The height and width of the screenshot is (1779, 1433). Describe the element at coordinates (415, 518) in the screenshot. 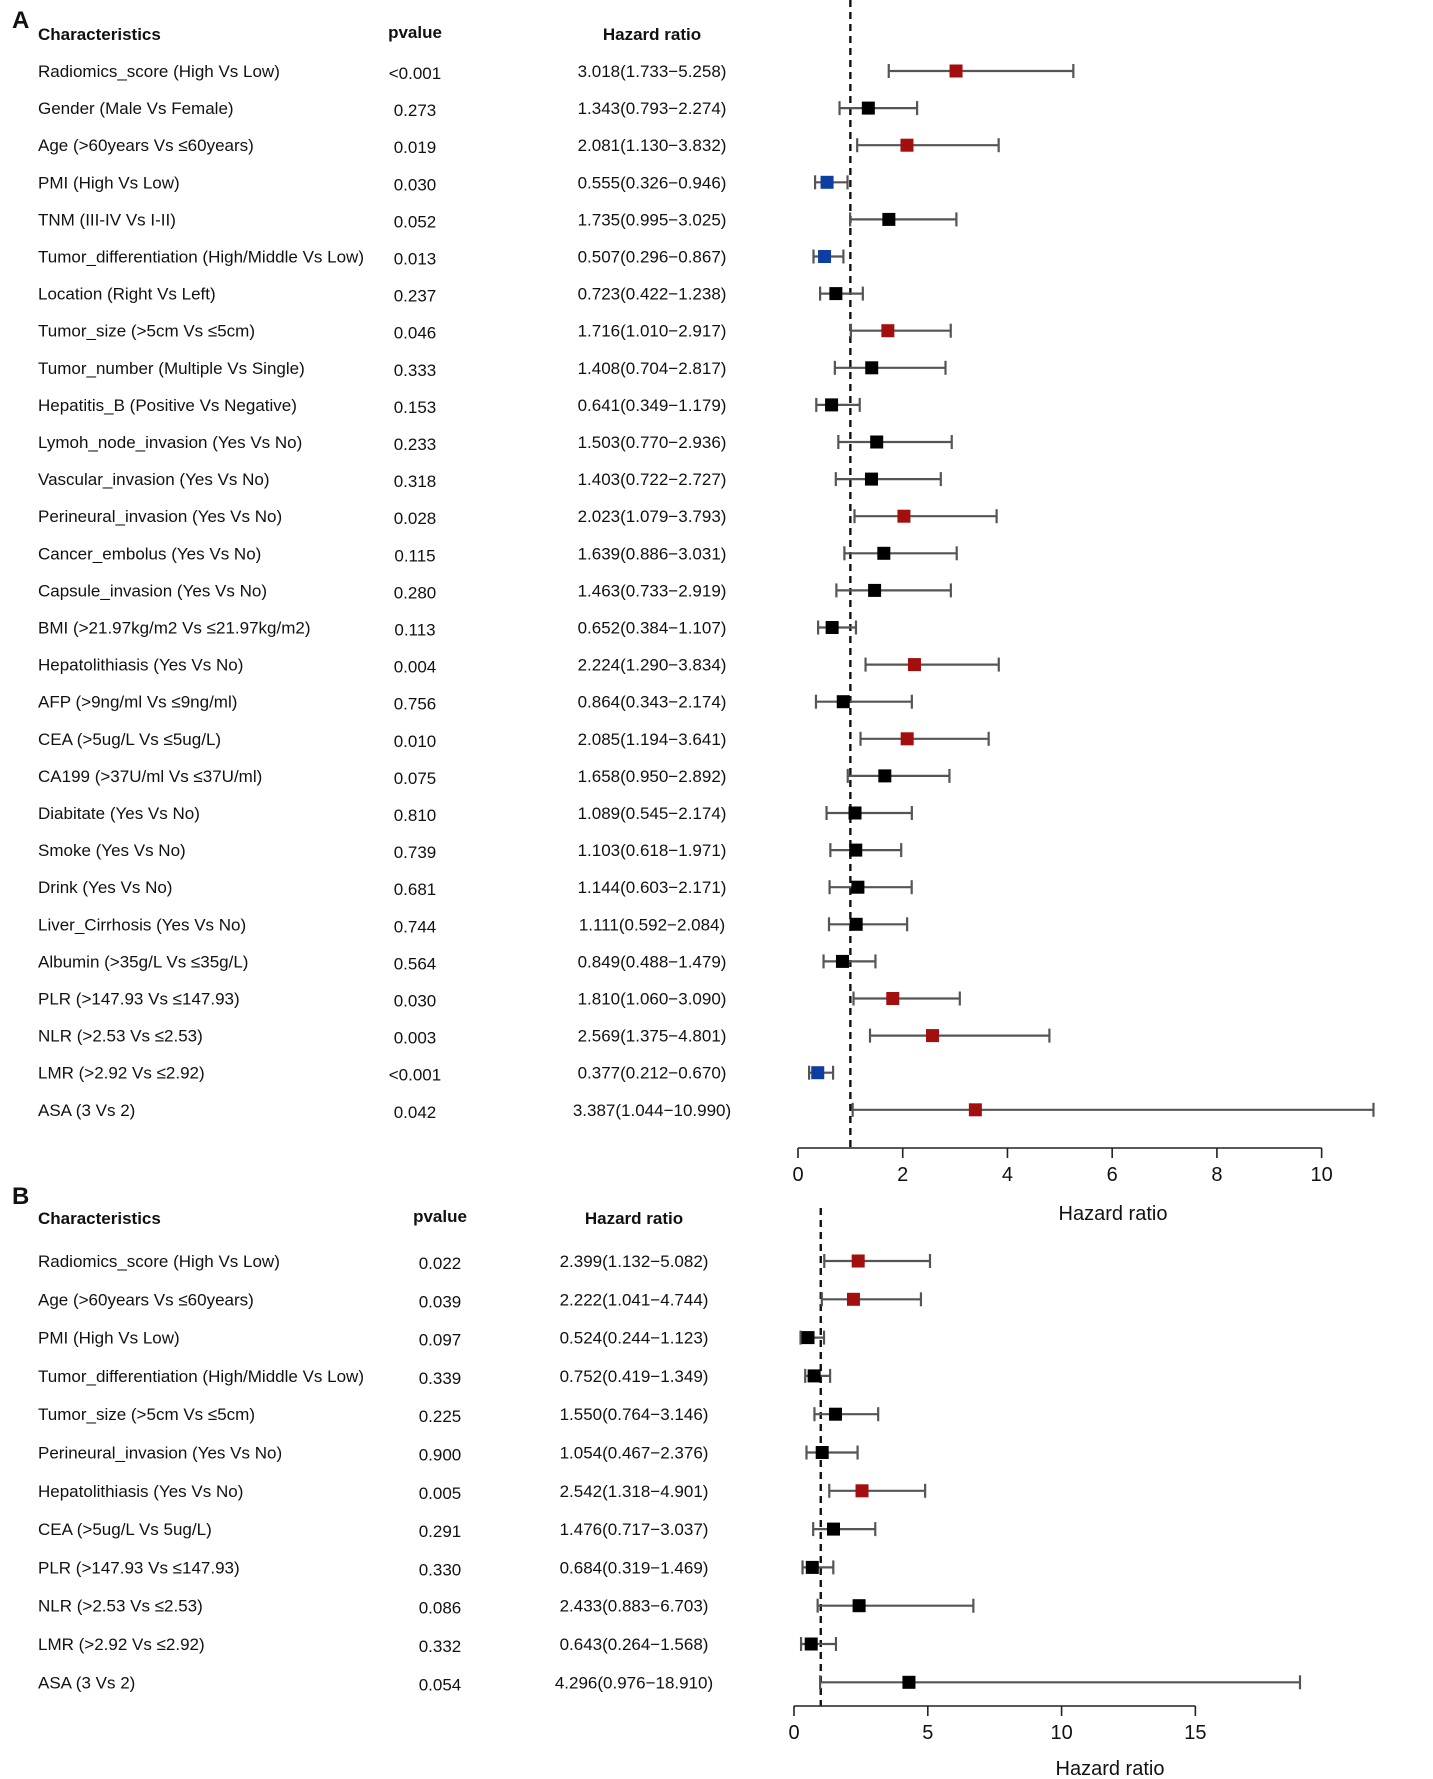

I see `row-pvalue: 0.028` at that location.